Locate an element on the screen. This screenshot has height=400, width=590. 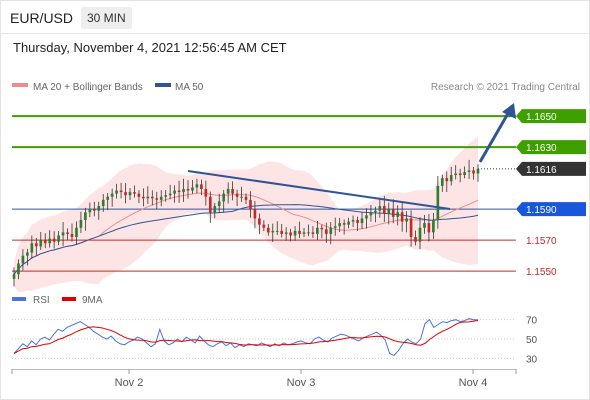
level-tag-1.1616 is located at coordinates (551, 168).